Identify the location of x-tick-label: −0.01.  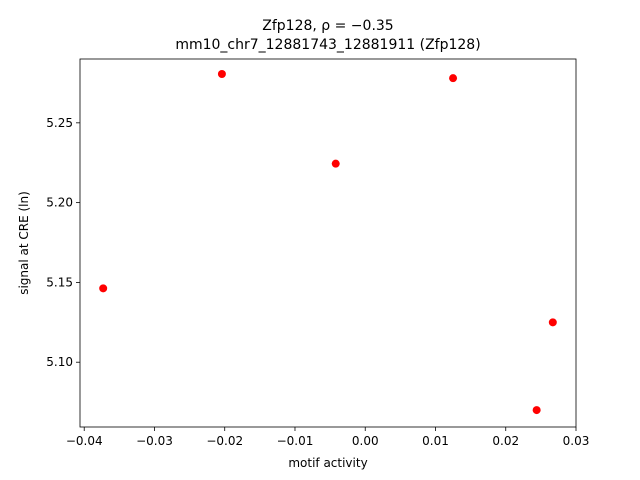
(295, 441).